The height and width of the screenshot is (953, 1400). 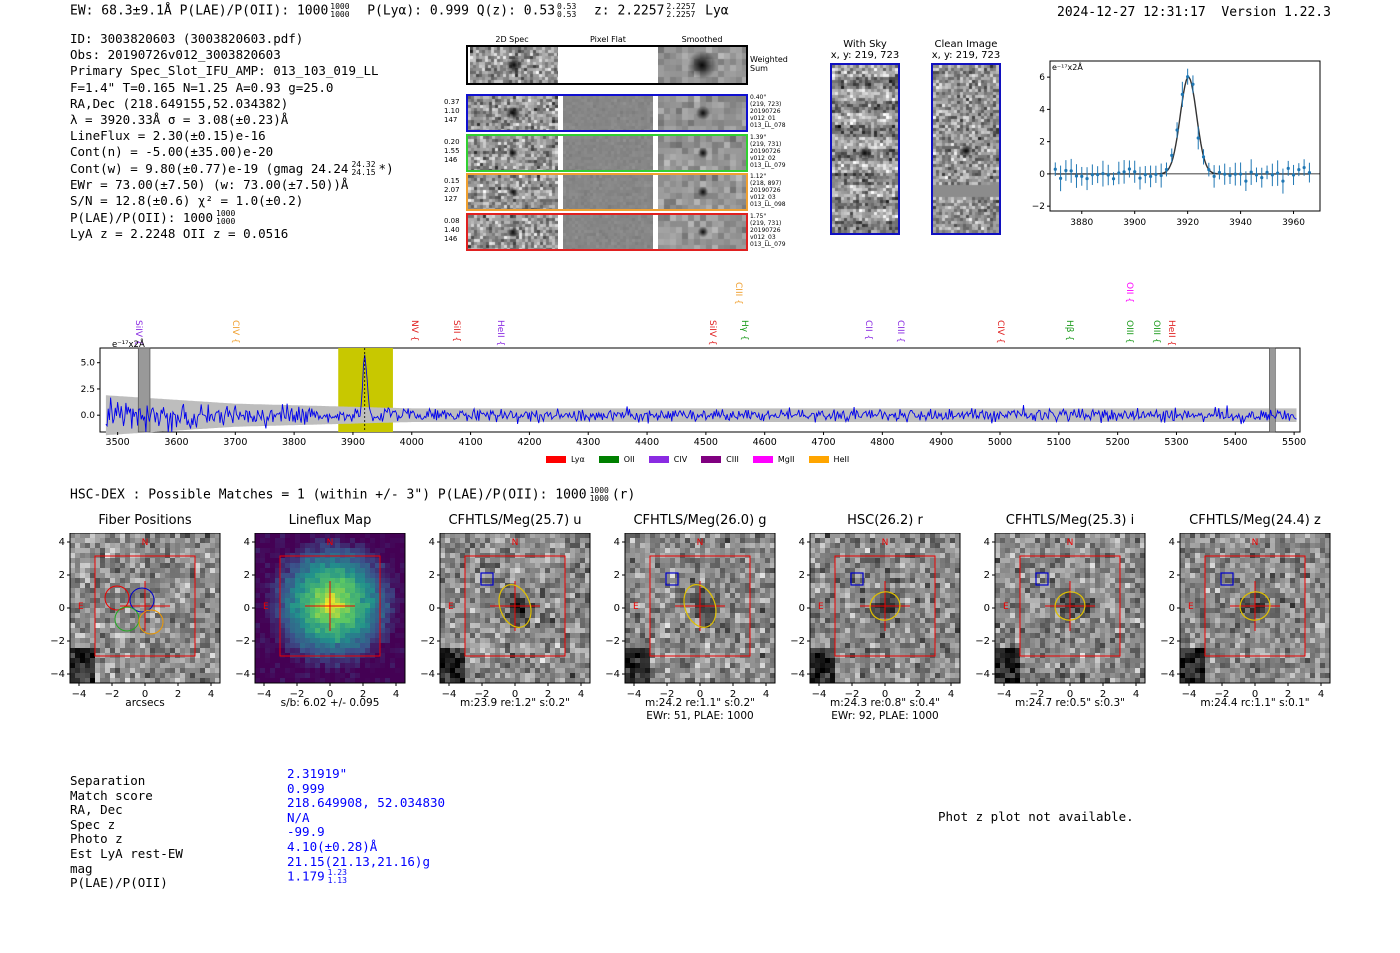 What do you see at coordinates (672, 579) in the screenshot?
I see `match-box` at bounding box center [672, 579].